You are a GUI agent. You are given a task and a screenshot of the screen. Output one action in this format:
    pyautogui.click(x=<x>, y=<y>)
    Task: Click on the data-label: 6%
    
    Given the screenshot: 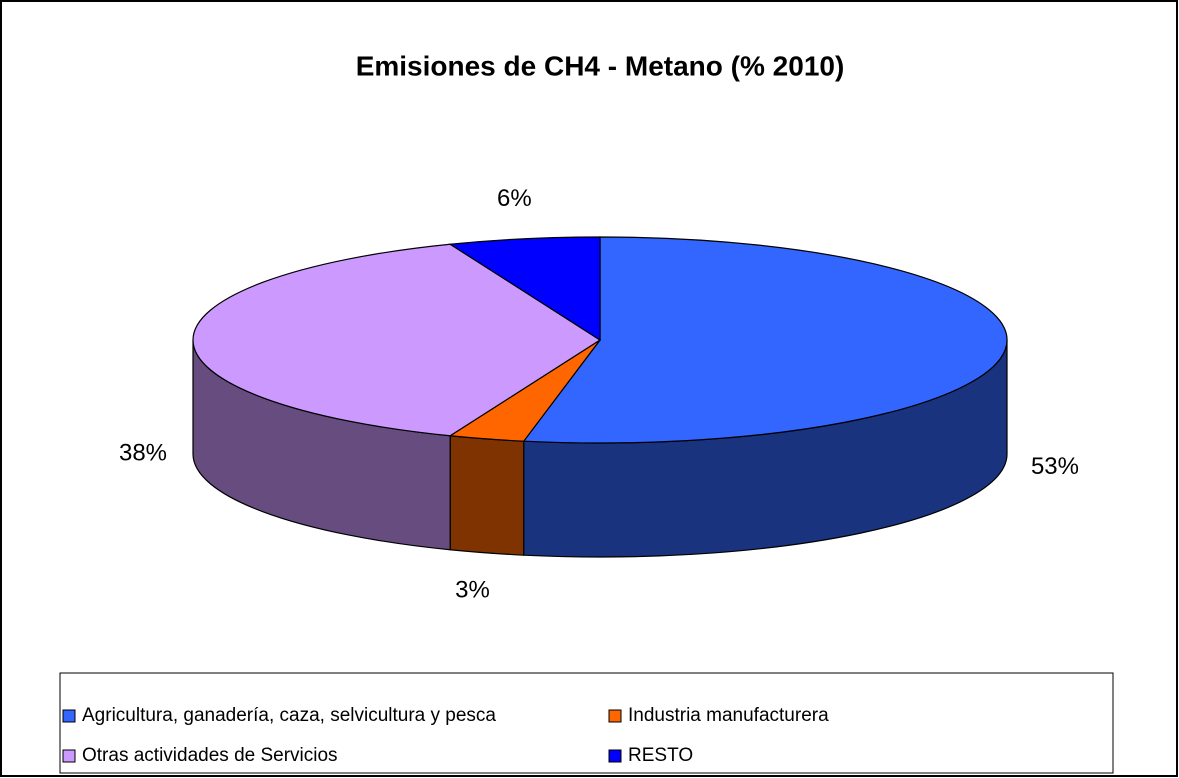 What is the action you would take?
    pyautogui.click(x=514, y=198)
    